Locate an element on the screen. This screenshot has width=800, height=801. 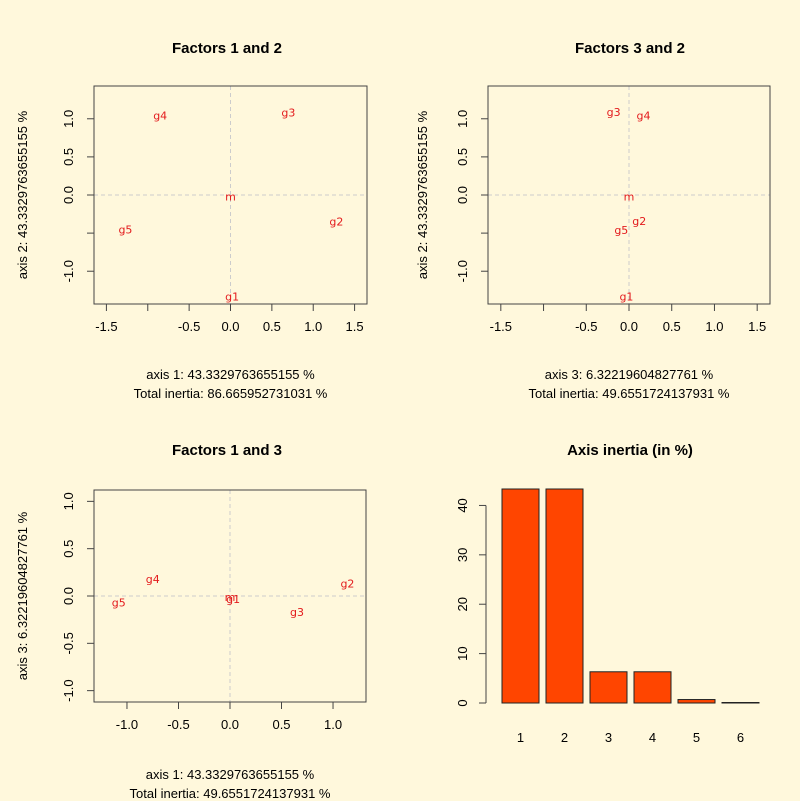
x-axis-label: axis 3: 6.32219604827761 % is located at coordinates (629, 374).